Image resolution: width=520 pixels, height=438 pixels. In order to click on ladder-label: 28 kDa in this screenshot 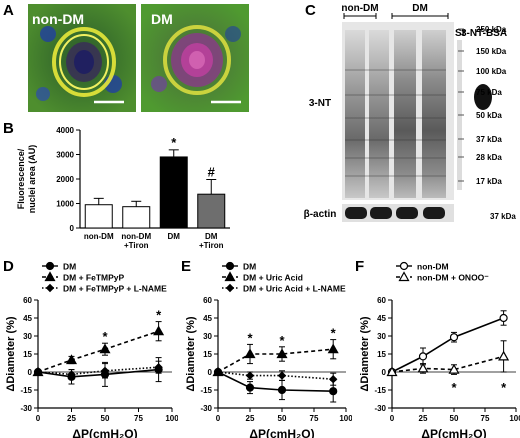, I will do `click(489, 157)`.